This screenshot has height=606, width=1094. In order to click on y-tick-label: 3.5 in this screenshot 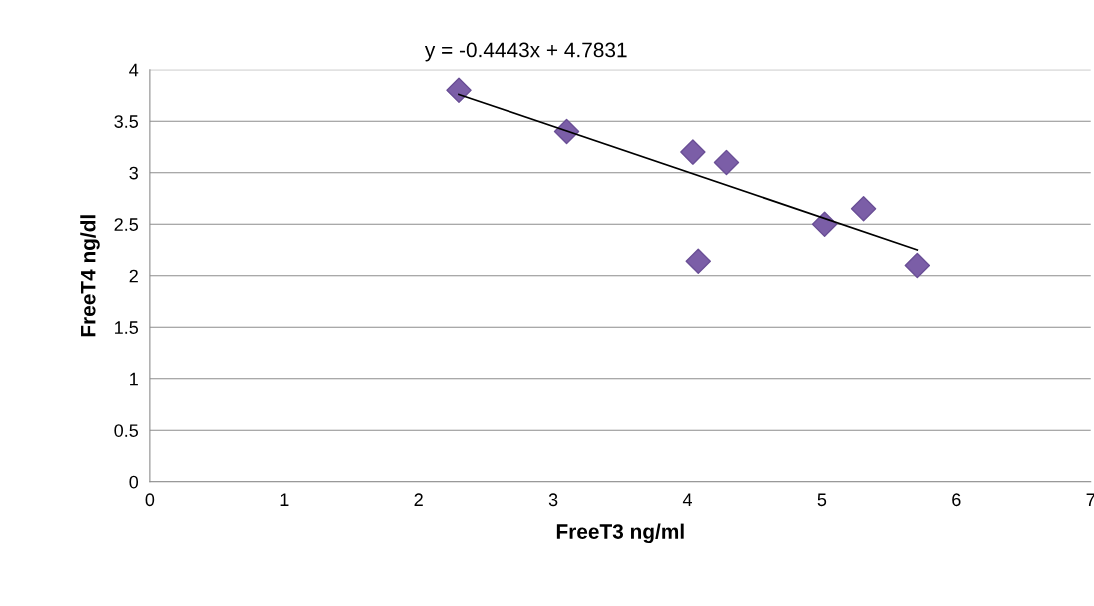, I will do `click(126, 121)`.